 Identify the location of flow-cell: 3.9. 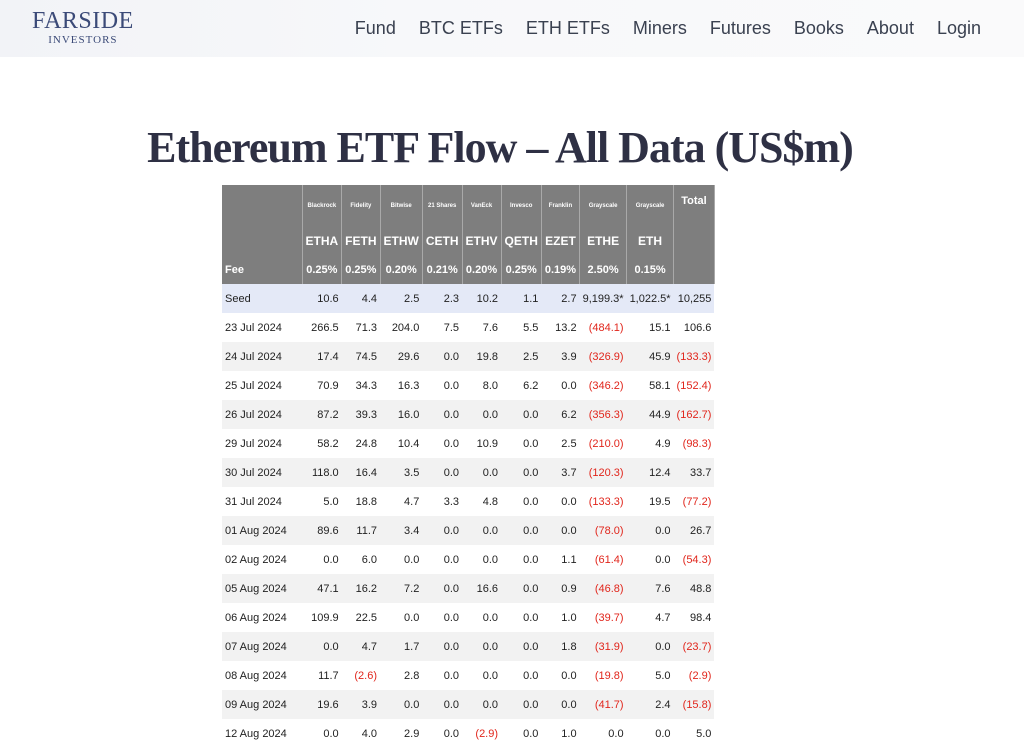
(361, 704).